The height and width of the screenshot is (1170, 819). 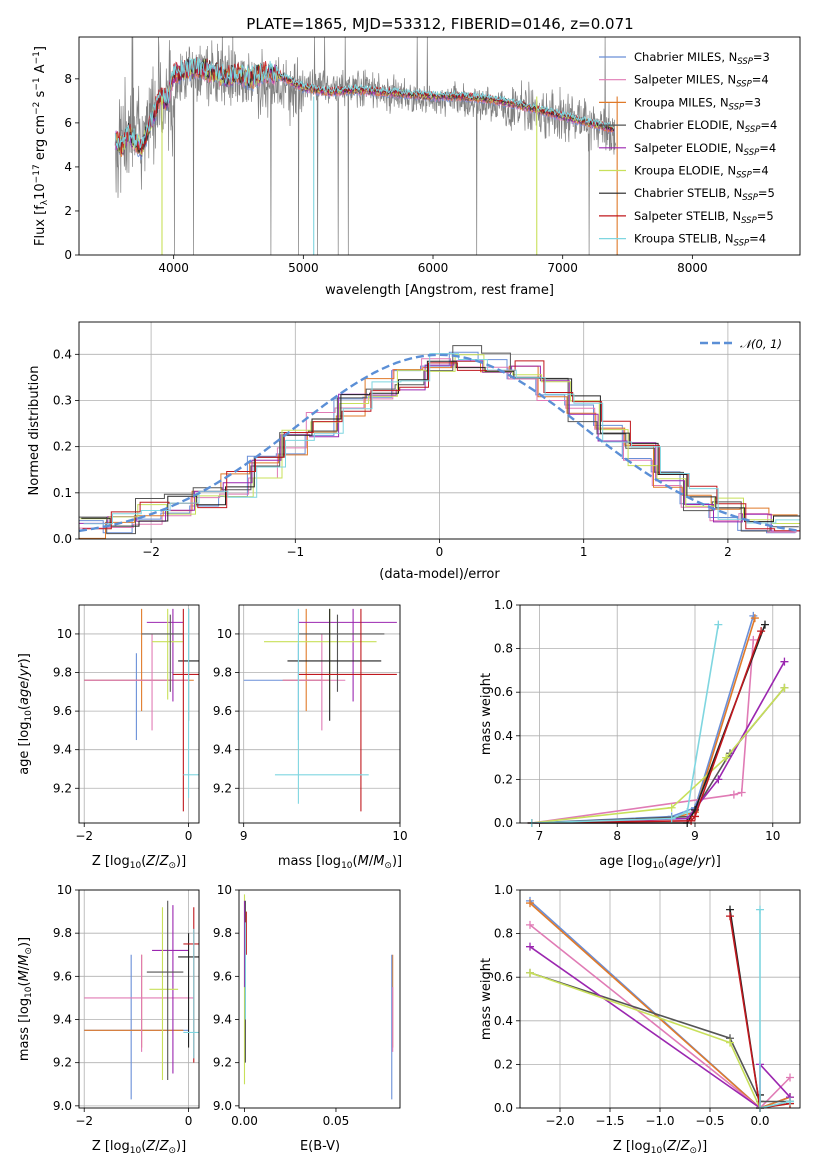 I want to click on x-tick-label: 8, so click(x=617, y=836).